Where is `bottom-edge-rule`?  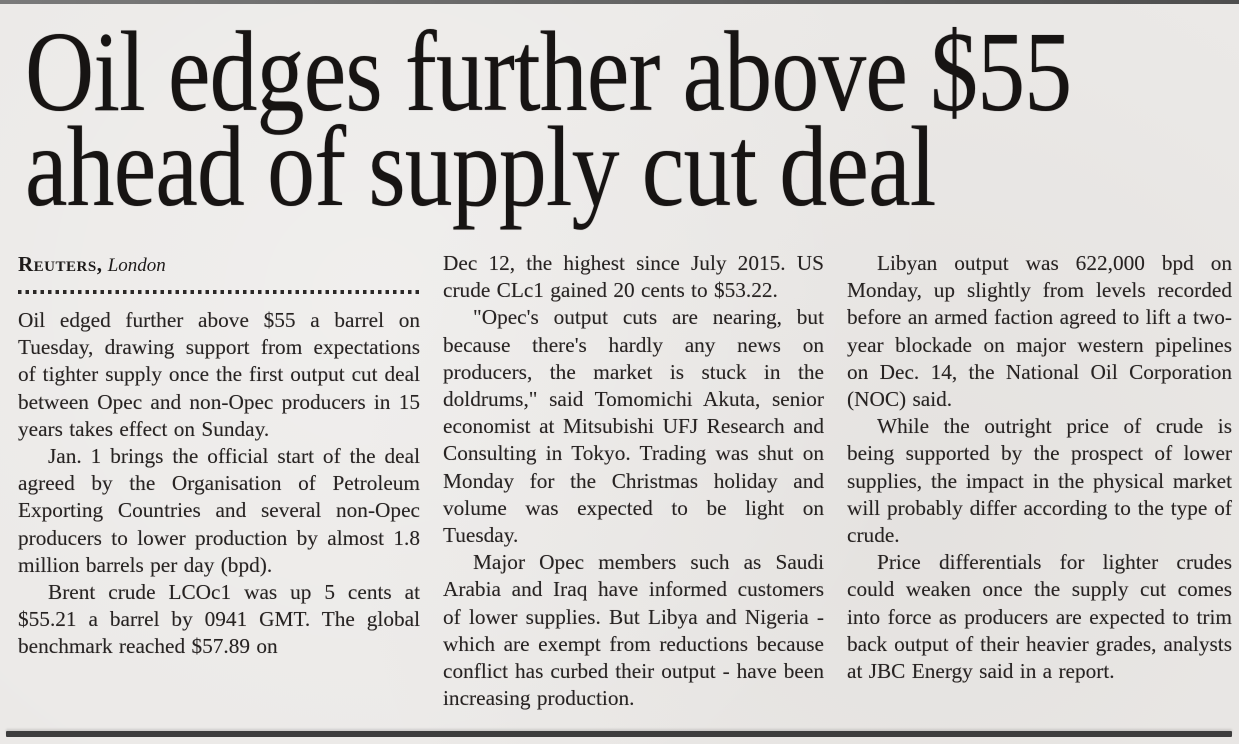
bottom-edge-rule is located at coordinates (619, 734).